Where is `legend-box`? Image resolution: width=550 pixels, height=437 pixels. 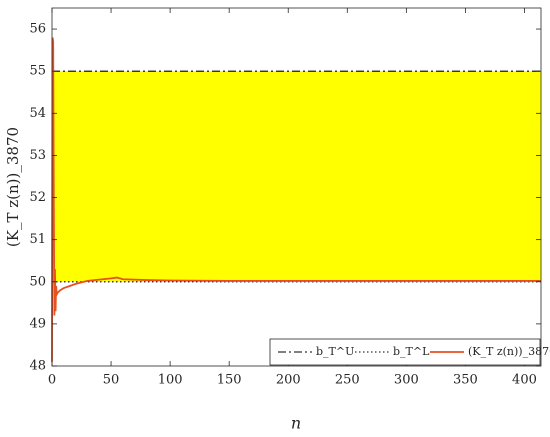 legend-box is located at coordinates (405, 352).